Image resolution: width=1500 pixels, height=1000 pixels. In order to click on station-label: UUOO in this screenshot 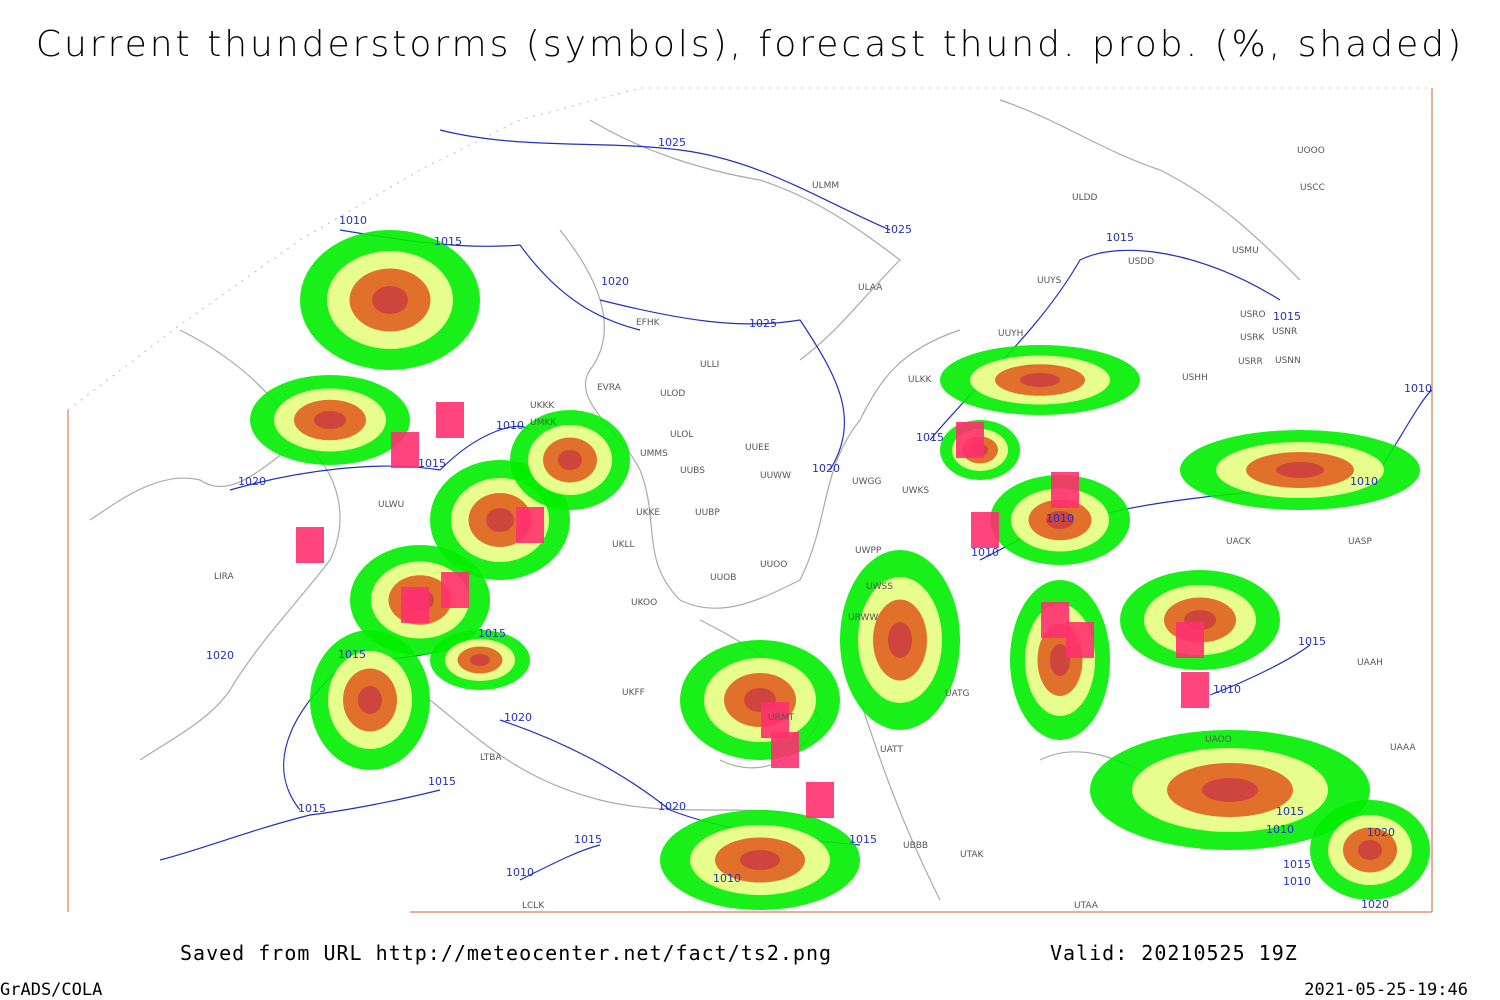, I will do `click(773, 565)`.